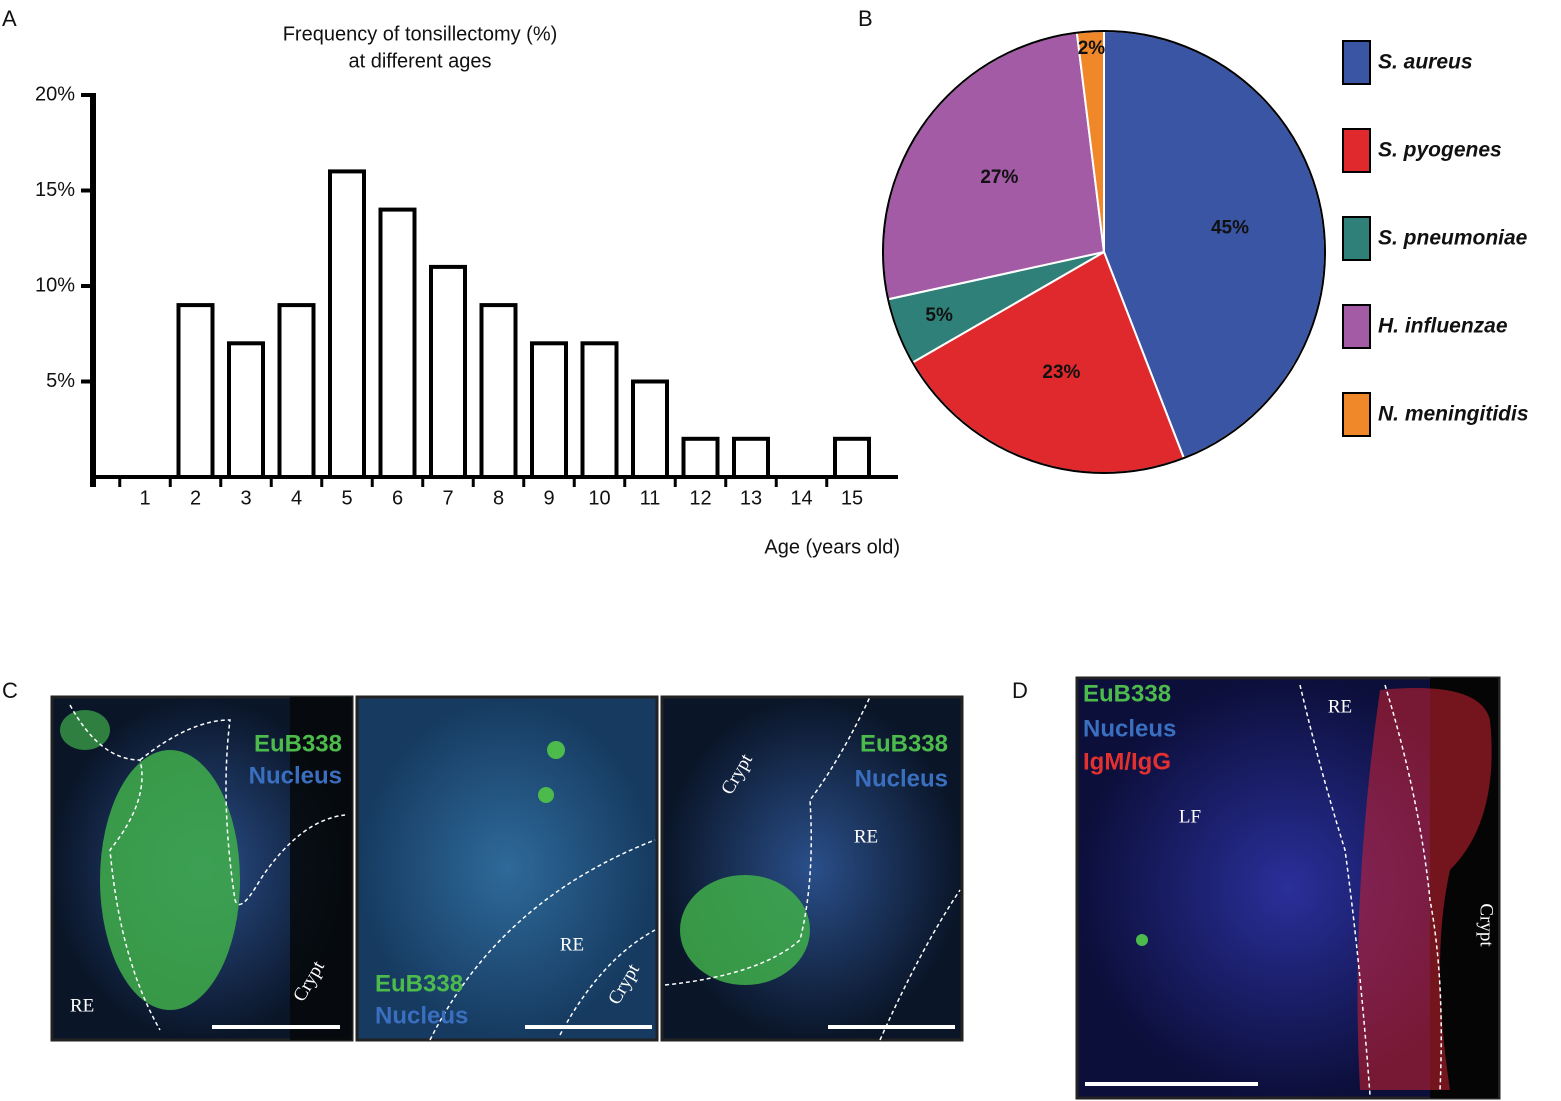 This screenshot has width=1561, height=1101. I want to click on x-tick-label: 12, so click(700, 498).